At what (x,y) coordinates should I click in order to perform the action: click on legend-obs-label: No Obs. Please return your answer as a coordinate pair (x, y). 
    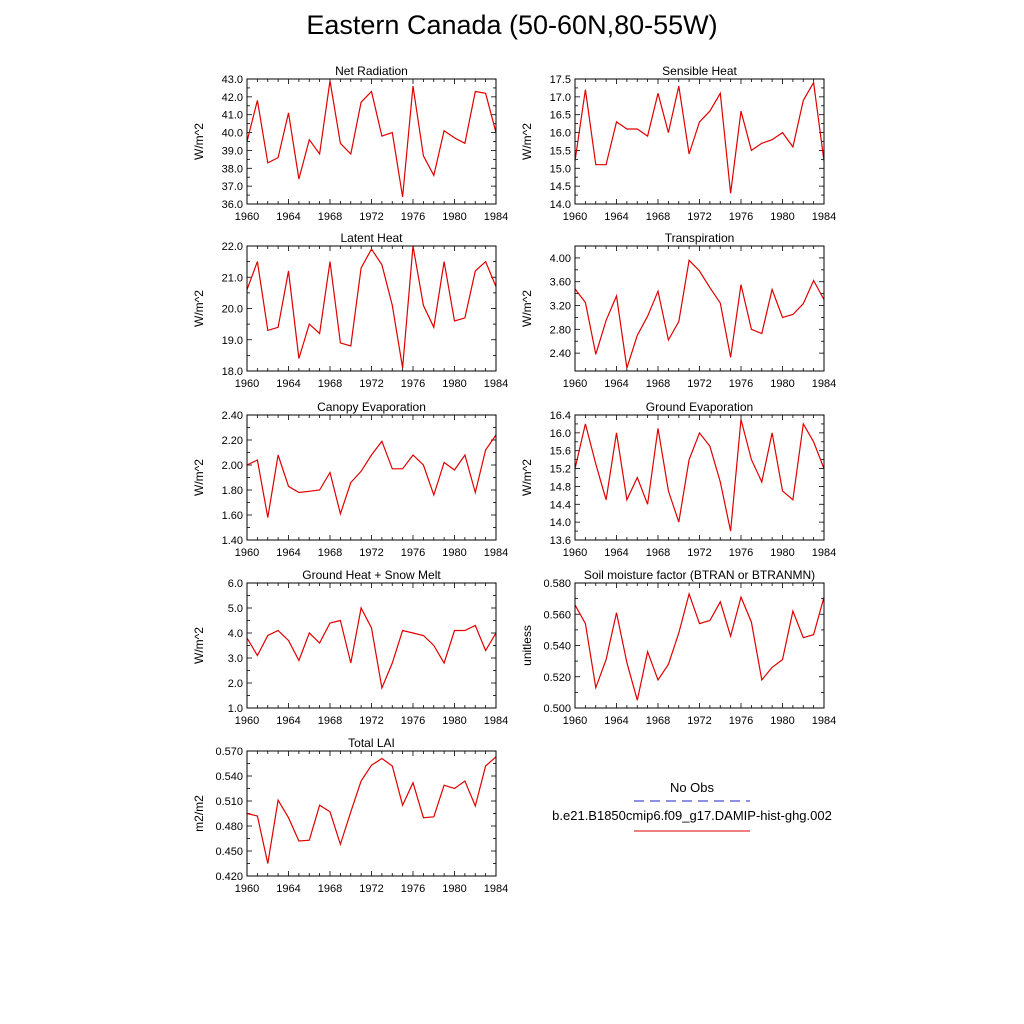
    Looking at the image, I should click on (692, 787).